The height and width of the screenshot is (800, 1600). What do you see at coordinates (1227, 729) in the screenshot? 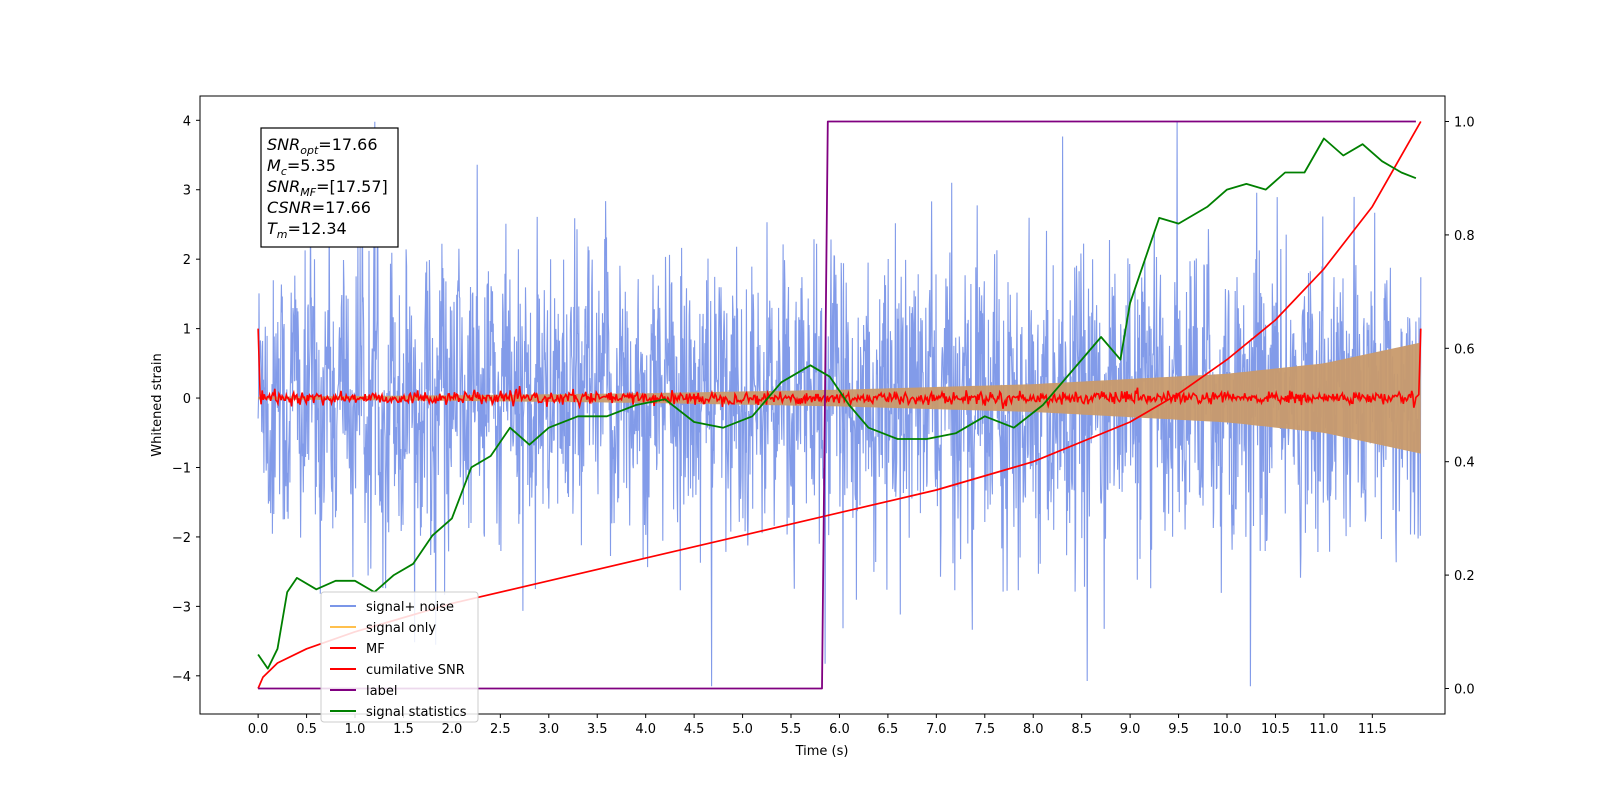
I see `x-tick-label: 10.0` at bounding box center [1227, 729].